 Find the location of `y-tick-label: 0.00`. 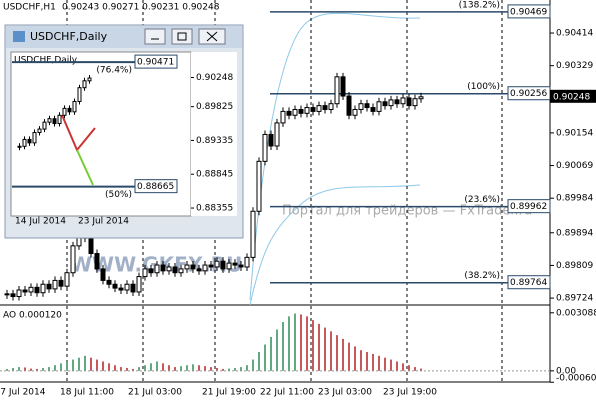

y-tick-label: 0.00 is located at coordinates (566, 371).